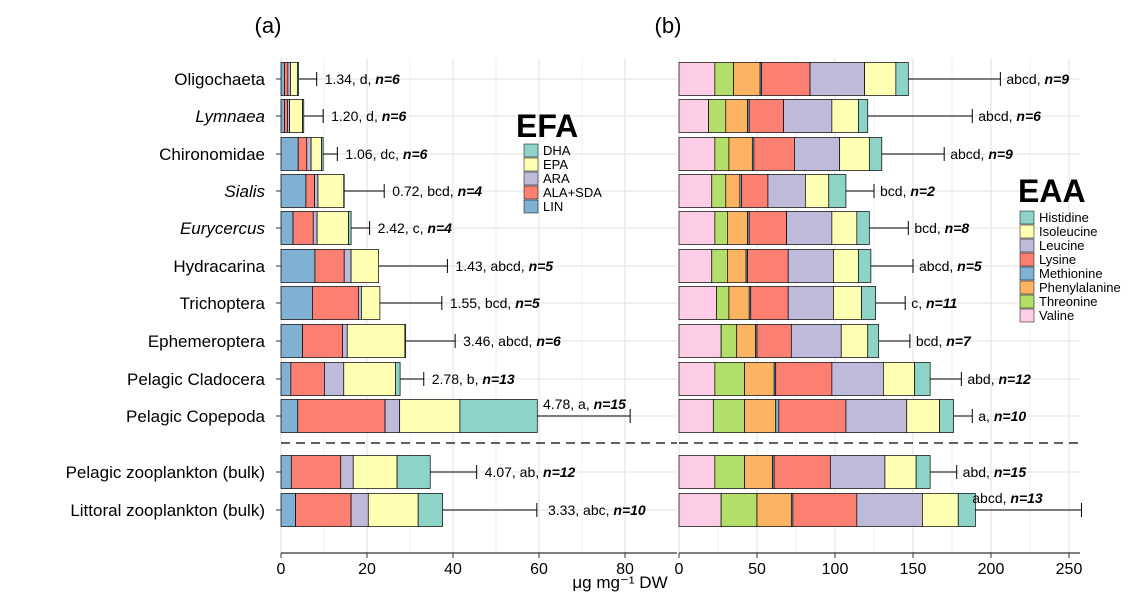  I want to click on legend-label: ALA+SDA, so click(572, 192).